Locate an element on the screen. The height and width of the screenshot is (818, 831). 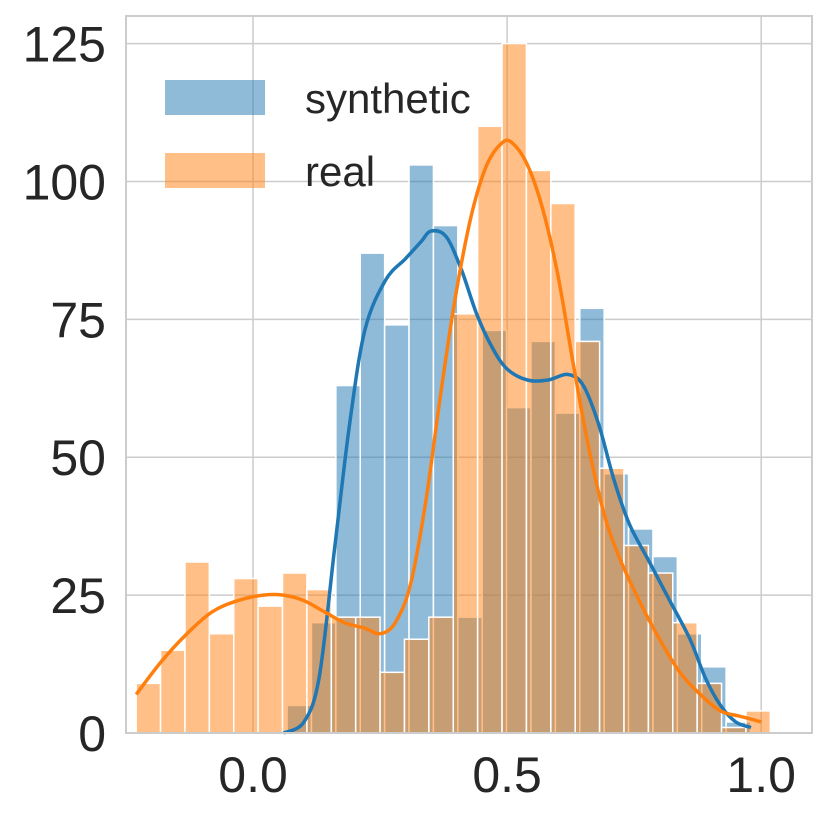
y-tick-label: 75 is located at coordinates (78, 320).